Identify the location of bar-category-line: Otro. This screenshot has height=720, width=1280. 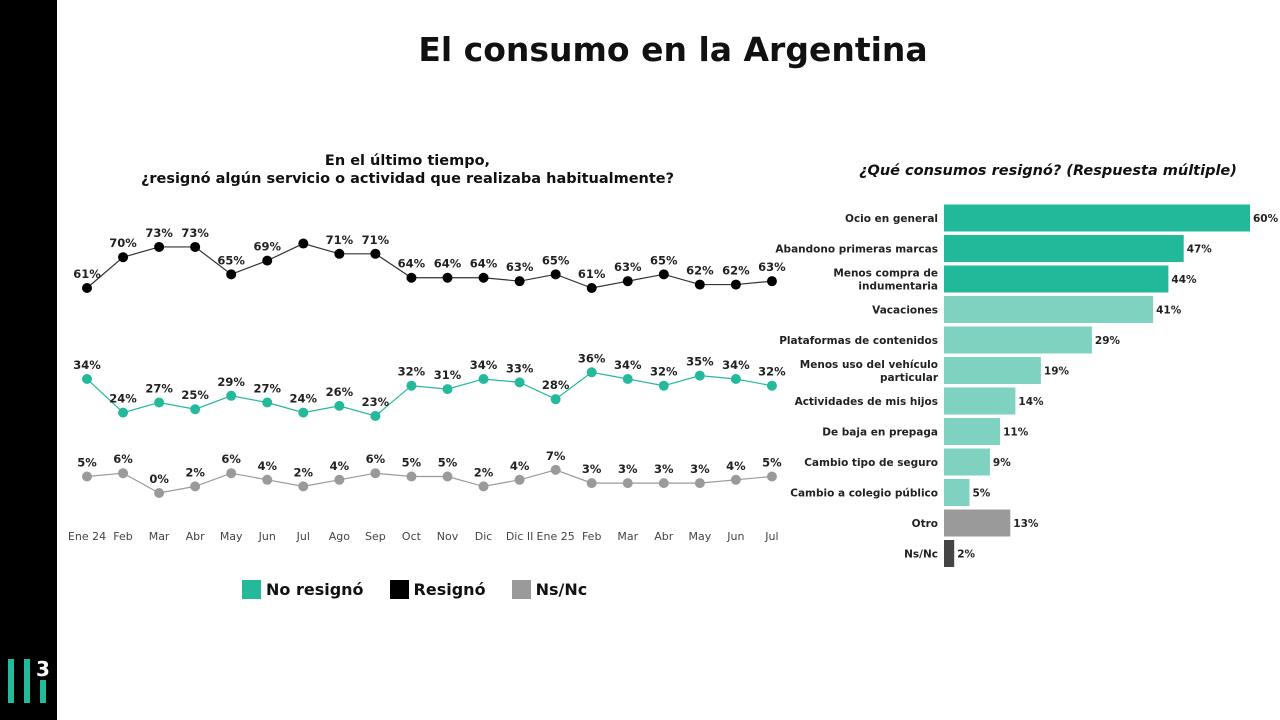
(925, 524).